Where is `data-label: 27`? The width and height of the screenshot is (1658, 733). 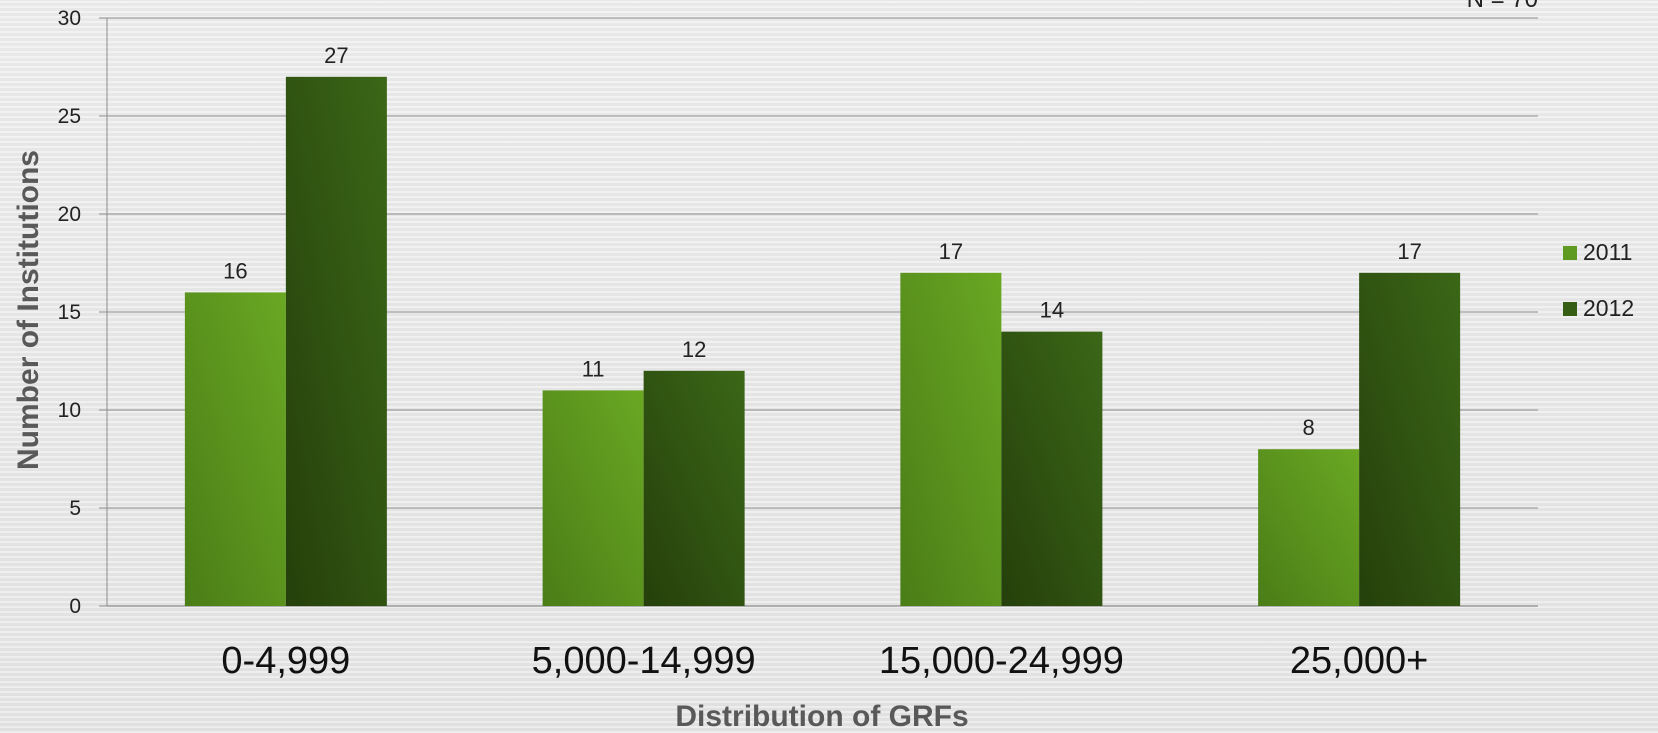
data-label: 27 is located at coordinates (336, 55).